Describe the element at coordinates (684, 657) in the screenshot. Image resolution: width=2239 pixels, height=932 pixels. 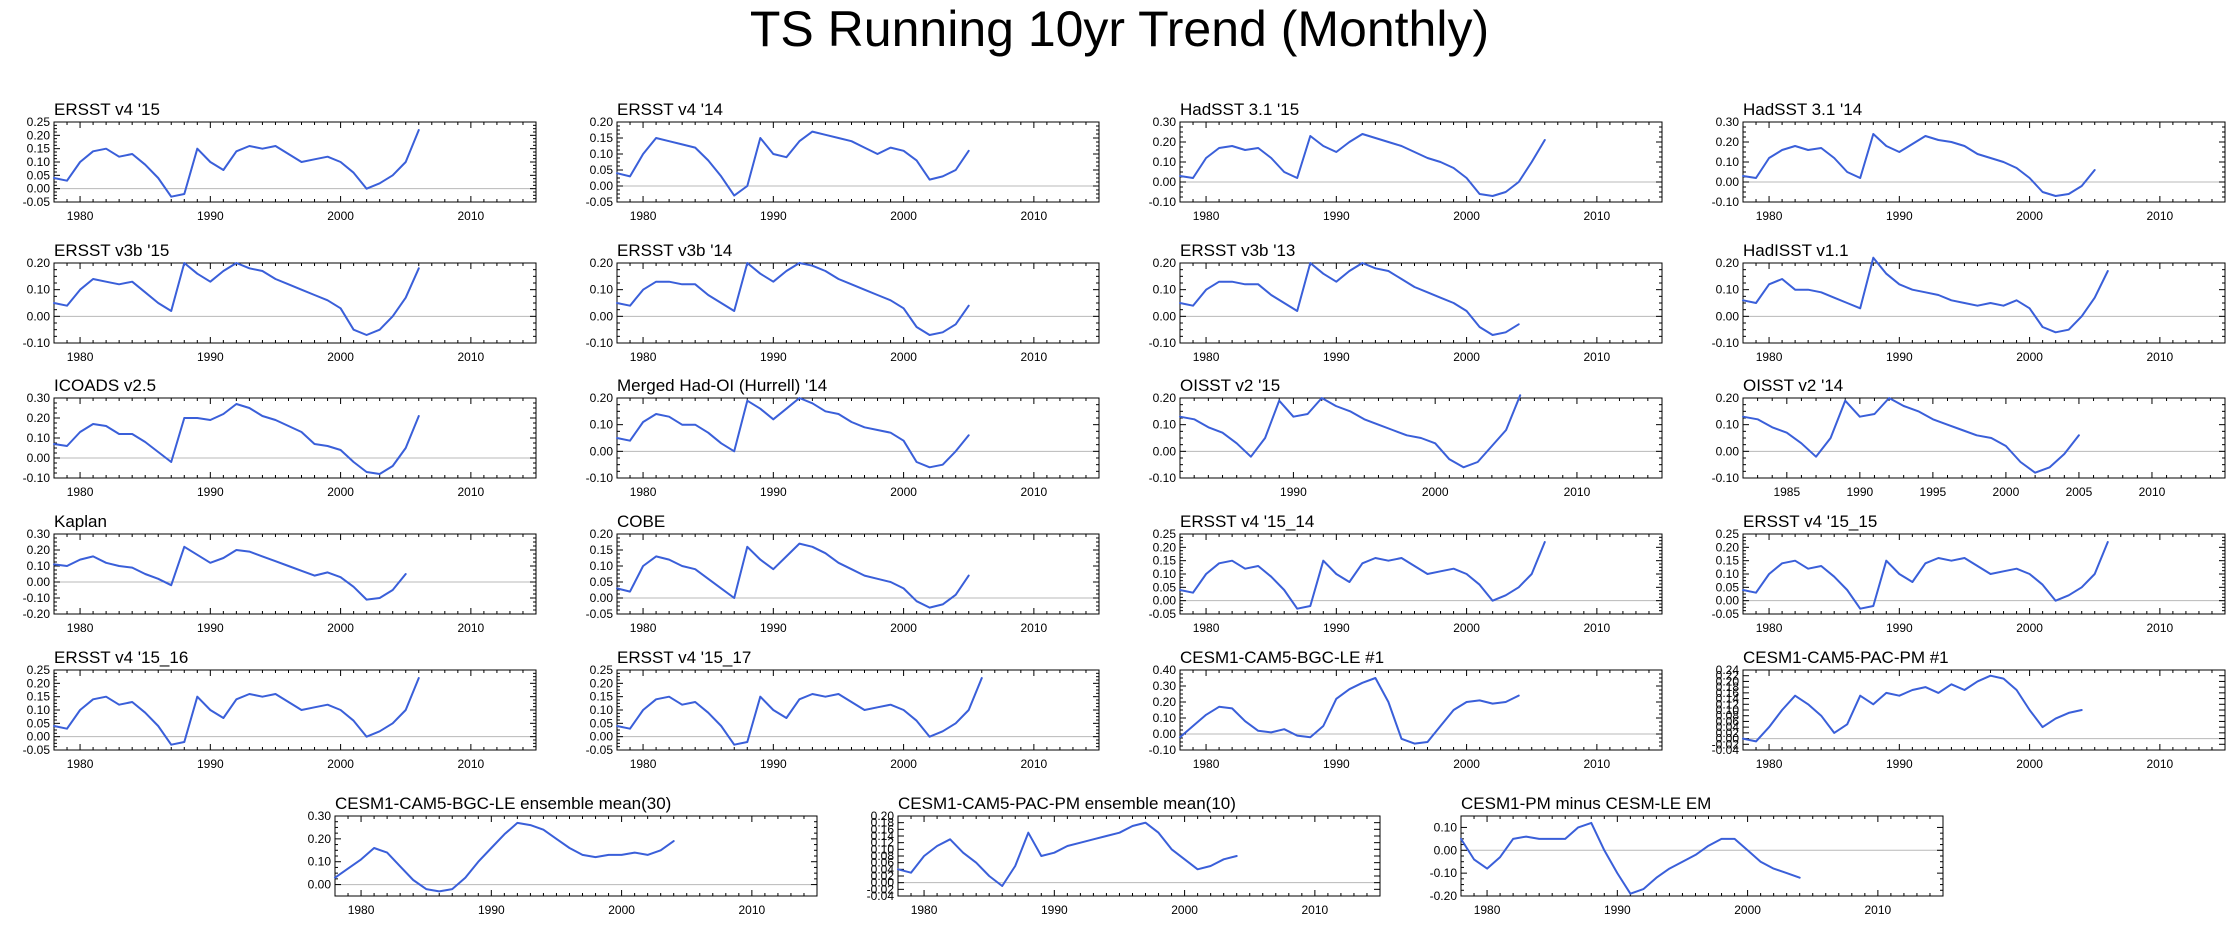
I see `panel-title: ERSST v4 '15_17` at that location.